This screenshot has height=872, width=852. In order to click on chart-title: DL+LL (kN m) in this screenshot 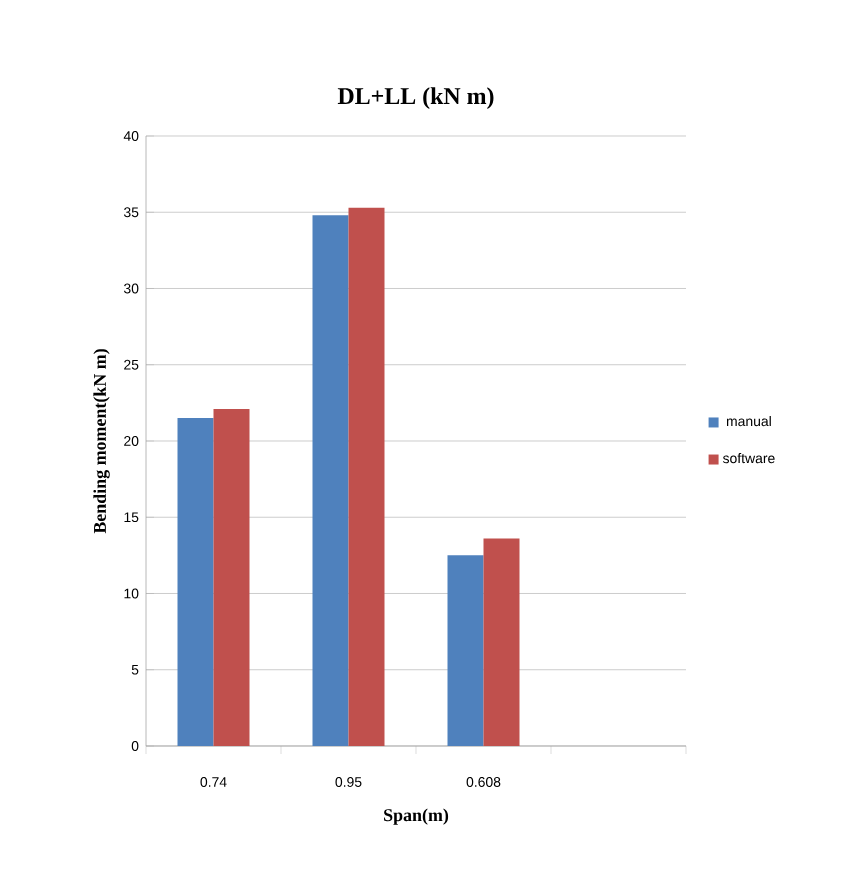, I will do `click(415, 98)`.